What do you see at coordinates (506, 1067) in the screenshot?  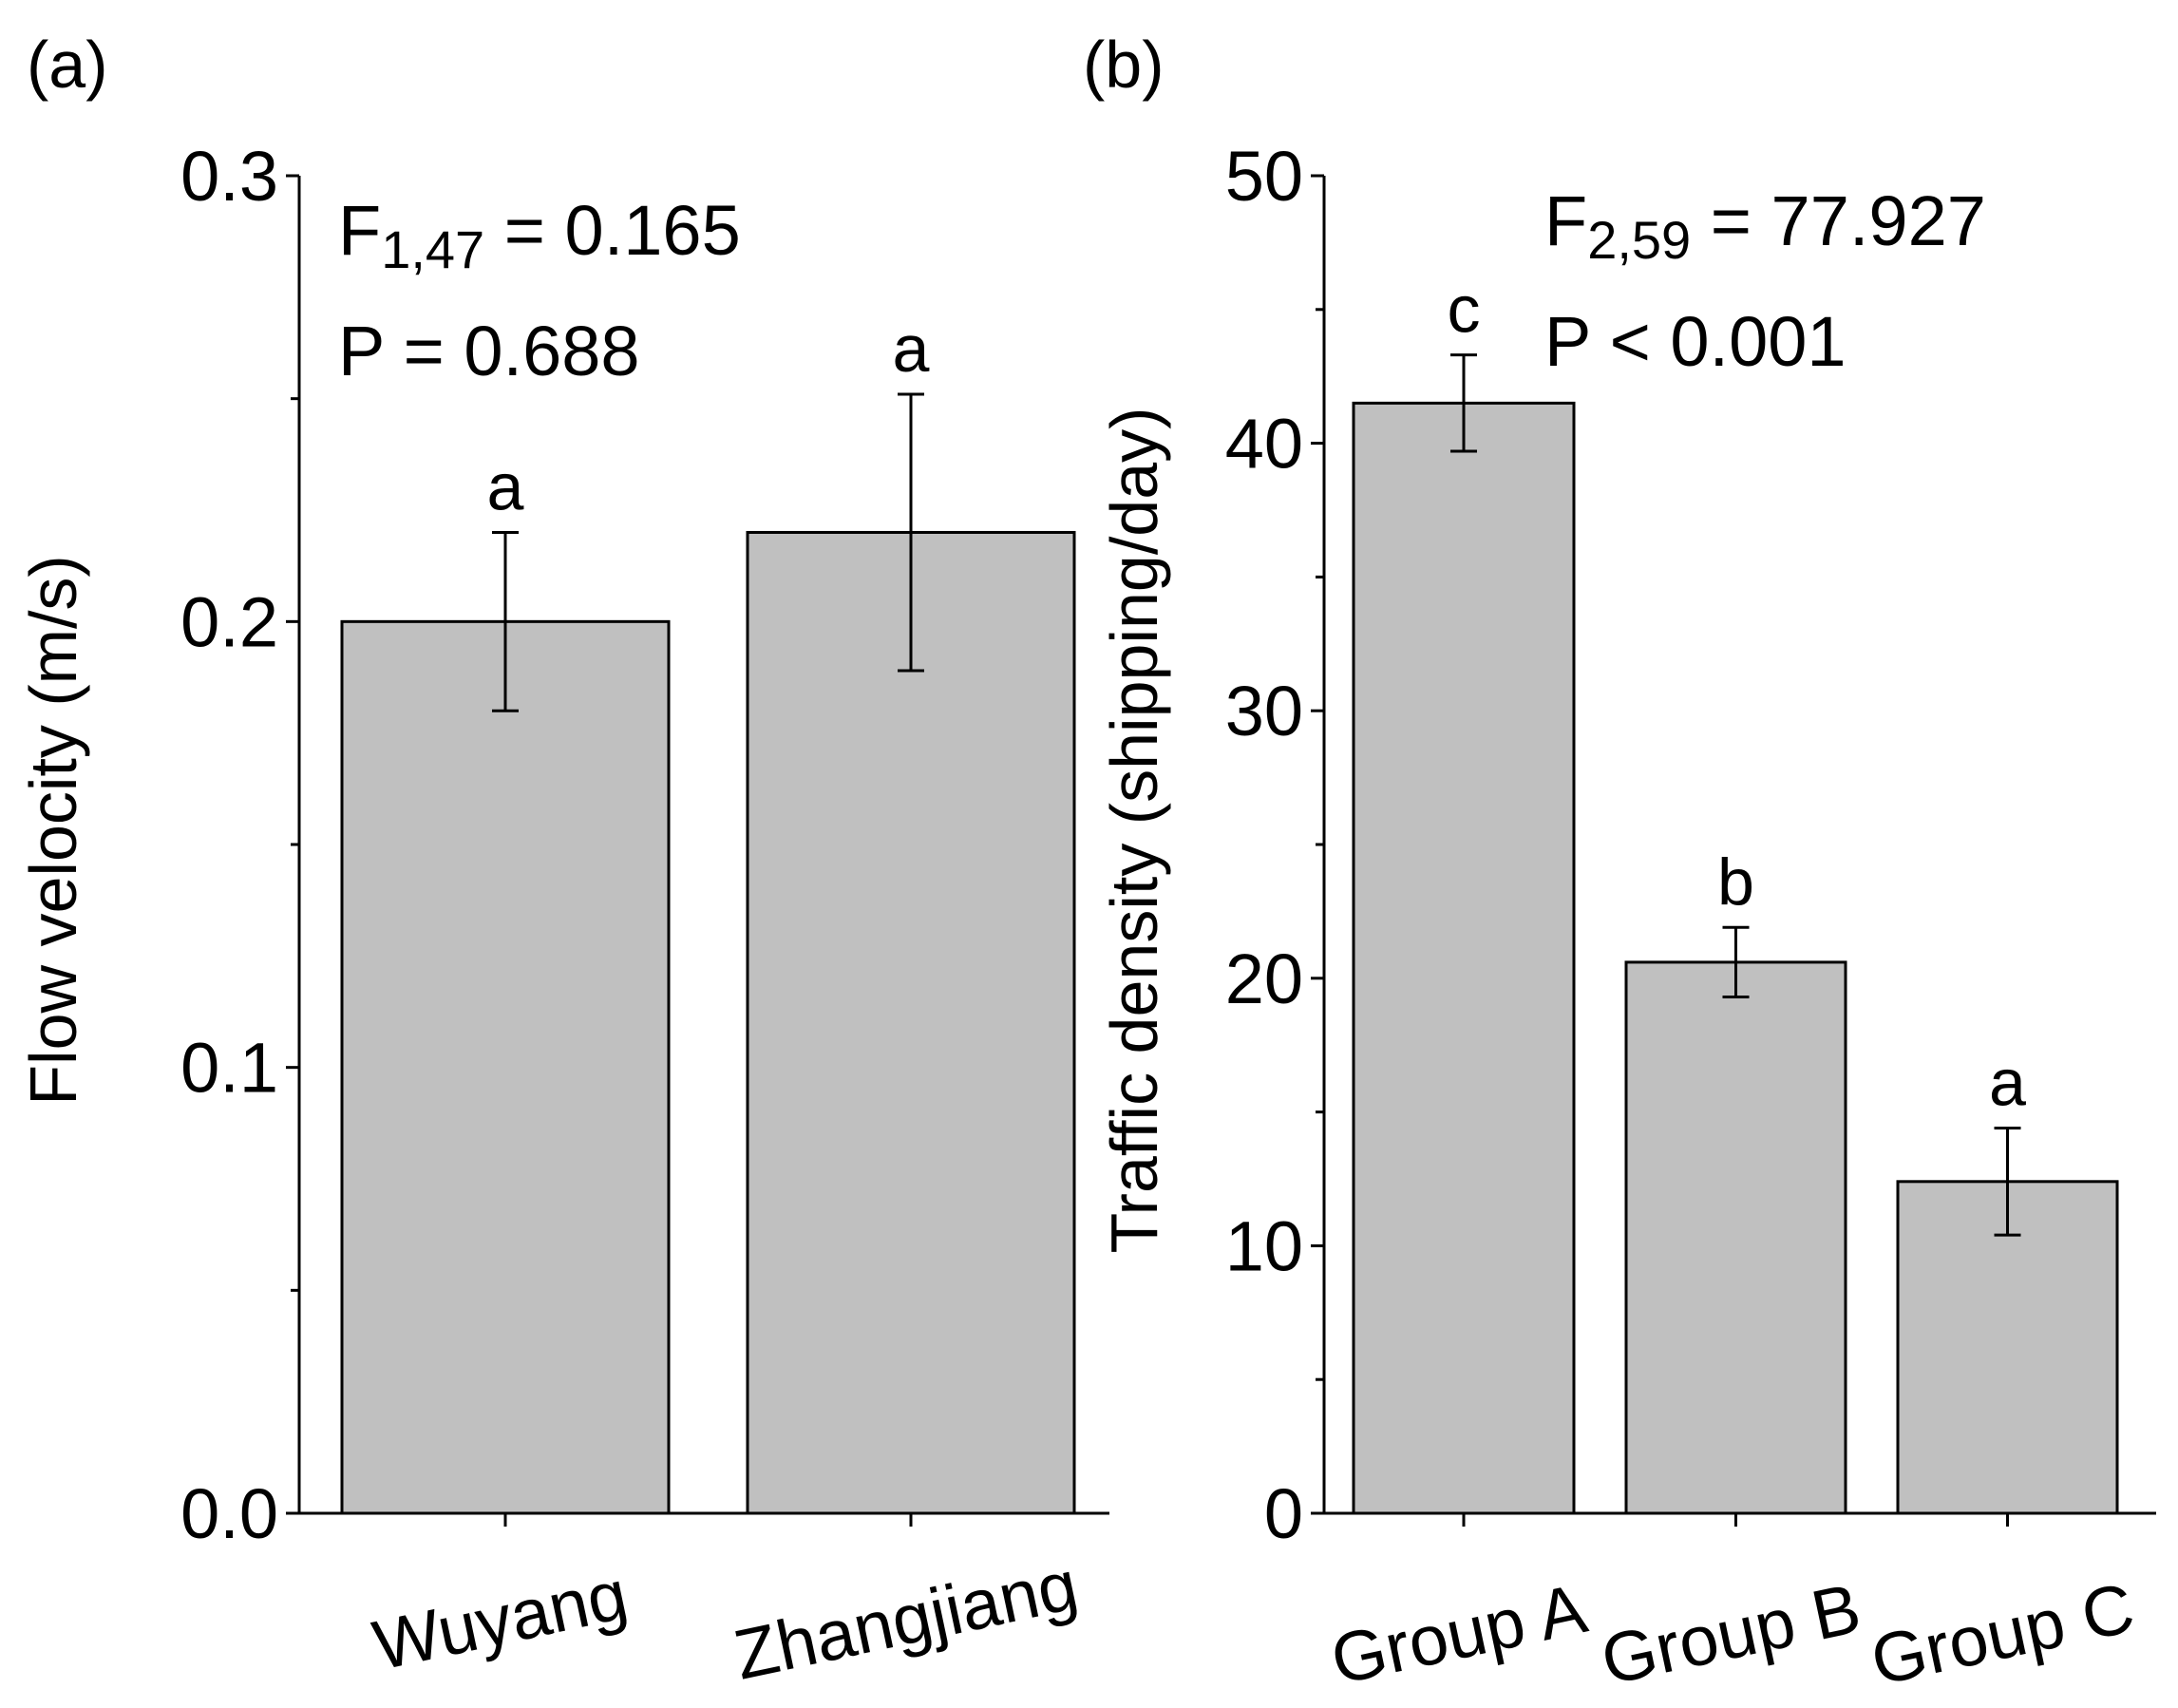 I see `panel-a-bar-wuyang` at bounding box center [506, 1067].